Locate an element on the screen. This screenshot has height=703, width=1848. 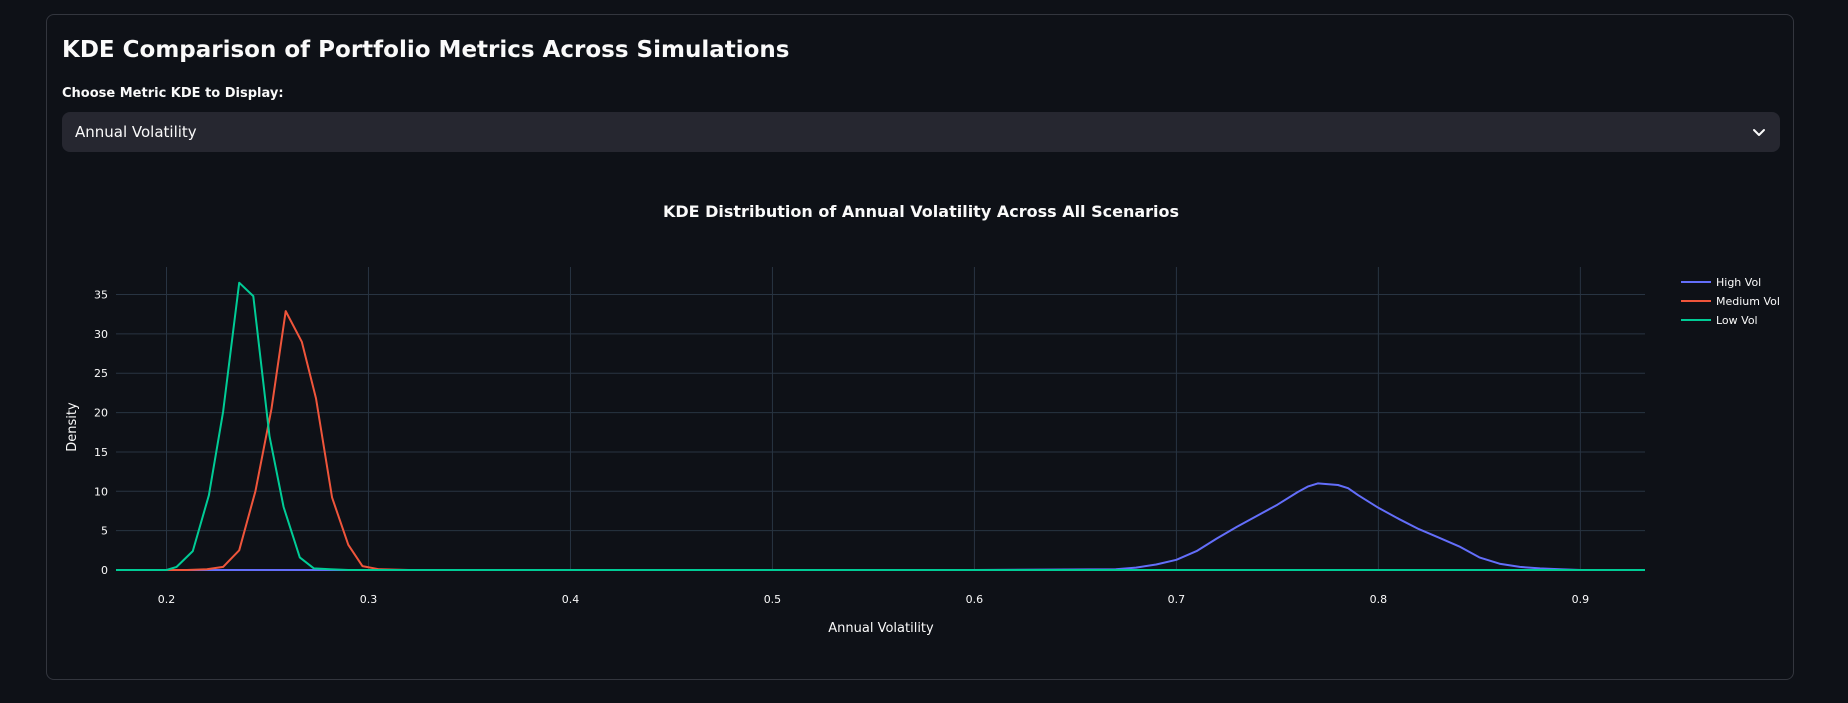
y-tick-label: 25 is located at coordinates (101, 373).